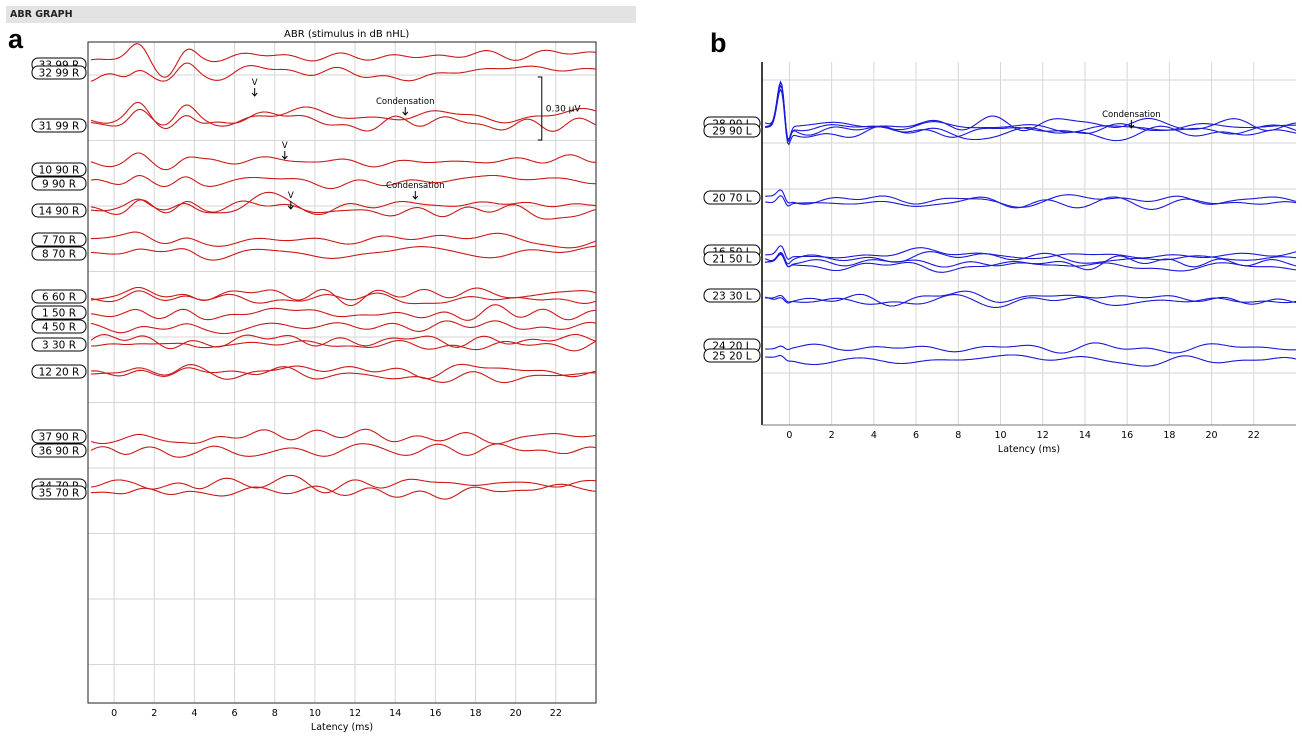 The height and width of the screenshot is (738, 1302). What do you see at coordinates (59, 373) in the screenshot?
I see `trace-label: 12 20 R` at bounding box center [59, 373].